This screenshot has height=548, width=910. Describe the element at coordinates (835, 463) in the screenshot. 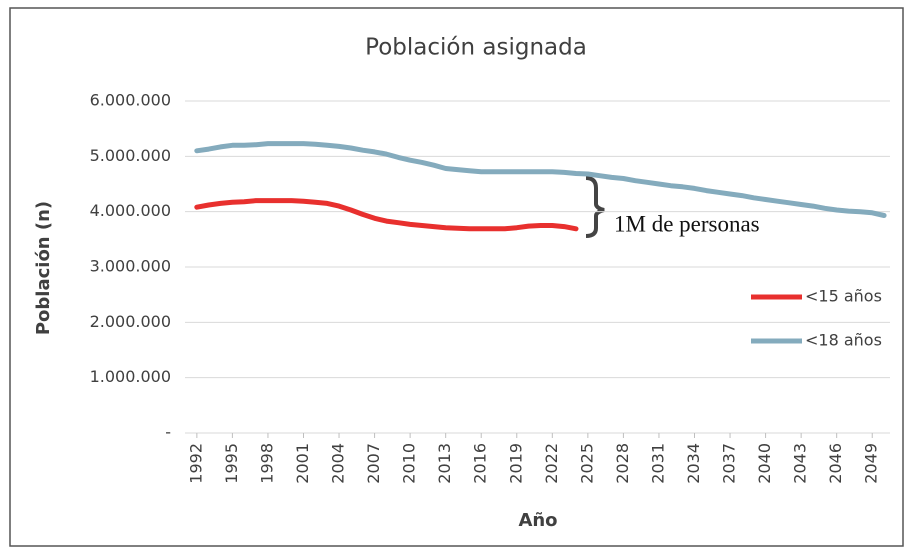

I see `x-tick-label: 2046` at that location.